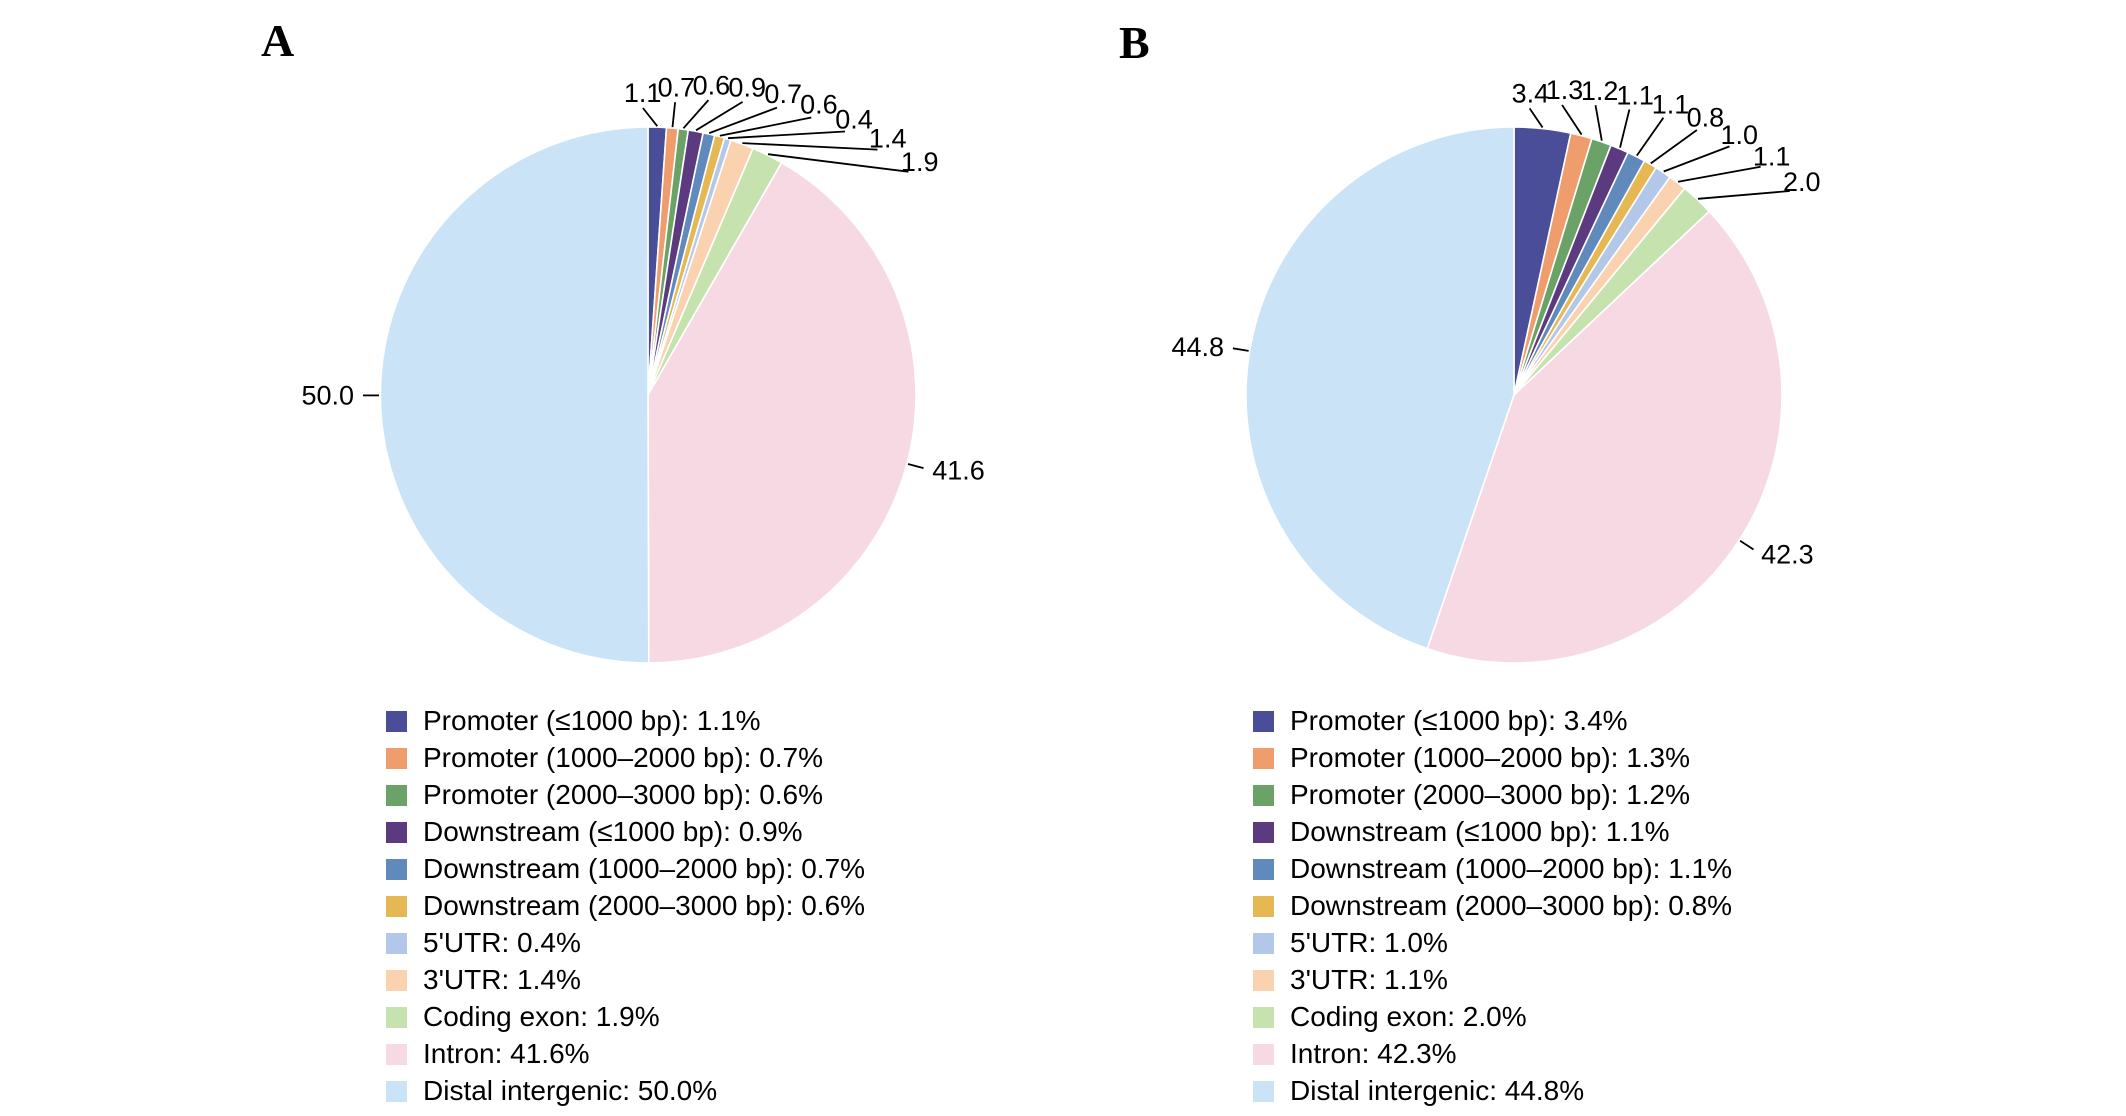  Describe the element at coordinates (506, 1053) in the screenshot. I see `legend-label: Intron: 41.6%` at that location.